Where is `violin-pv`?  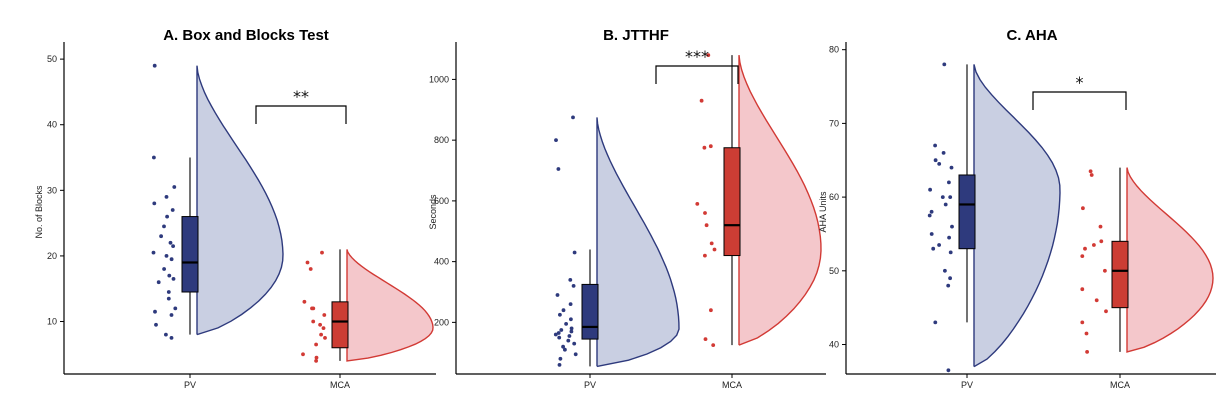
violin-pv is located at coordinates (638, 242).